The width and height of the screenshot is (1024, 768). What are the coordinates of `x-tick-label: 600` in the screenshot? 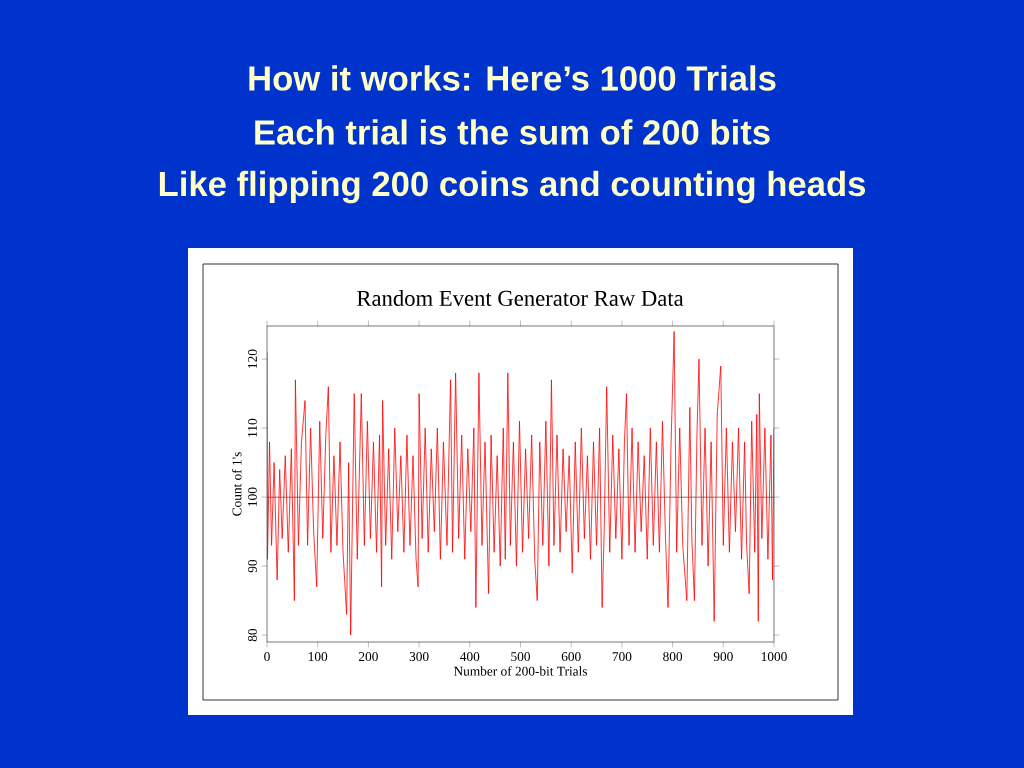 It's located at (571, 657).